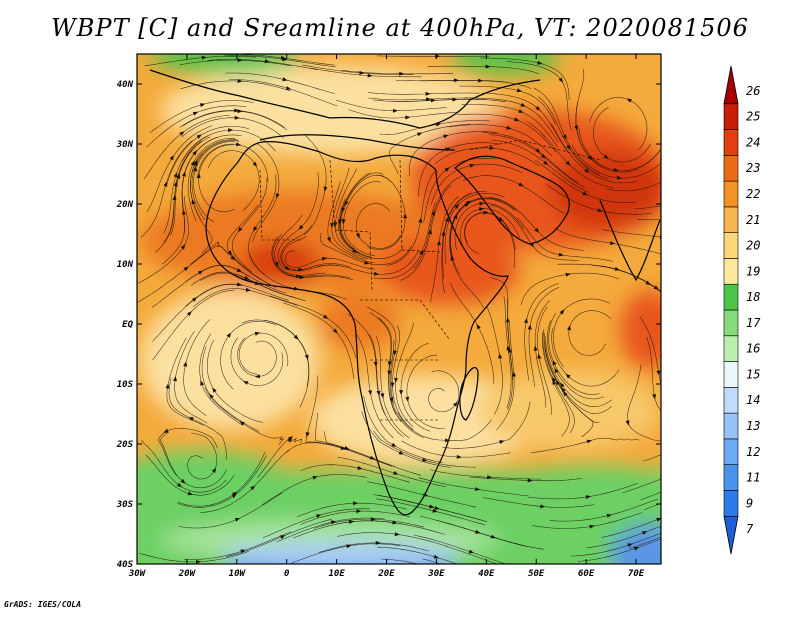  Describe the element at coordinates (127, 325) in the screenshot. I see `lat-tick-label: EQ` at that location.